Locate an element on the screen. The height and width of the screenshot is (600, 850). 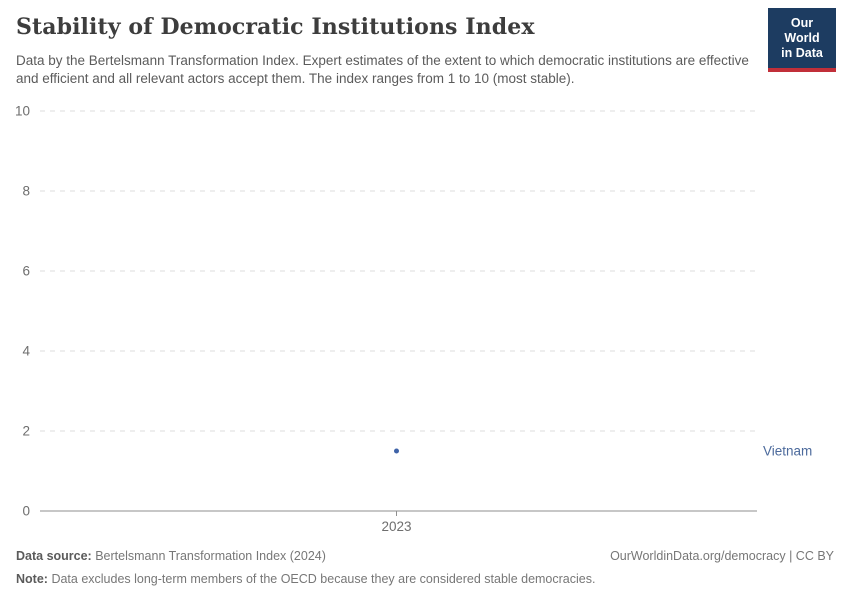
entity-label-vietnam: Vietnam is located at coordinates (787, 451).